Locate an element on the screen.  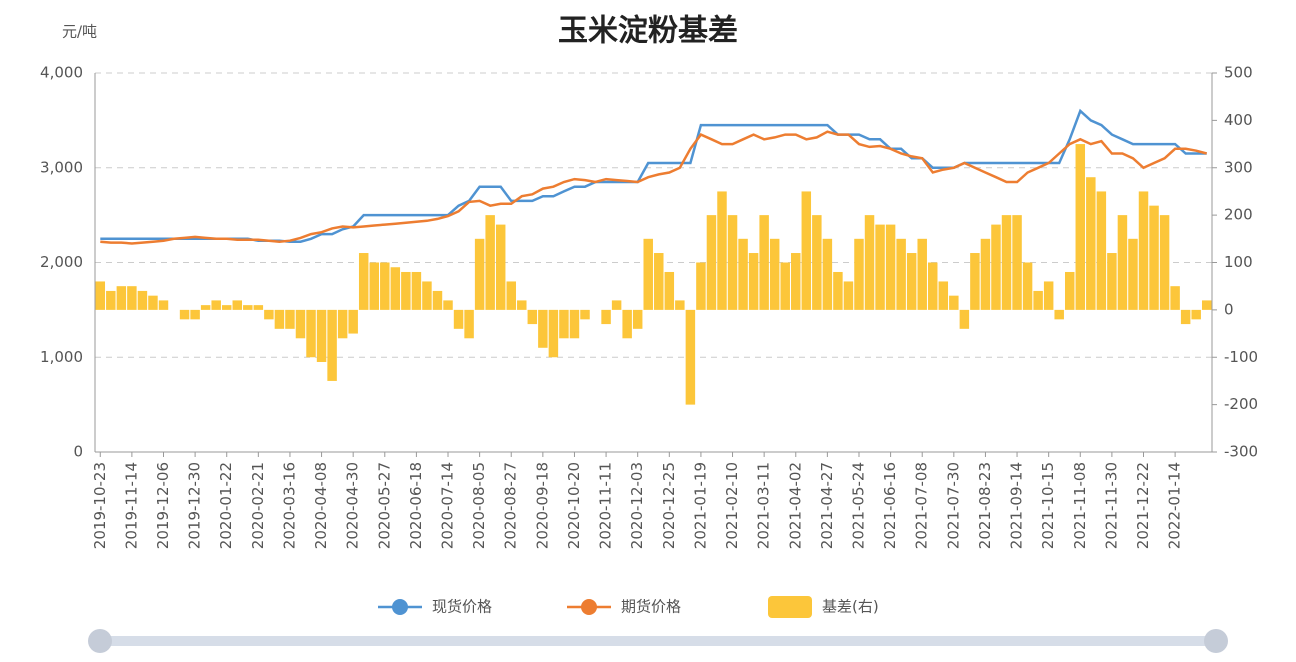
y-tick-label: 1,000 is located at coordinates (61, 357).